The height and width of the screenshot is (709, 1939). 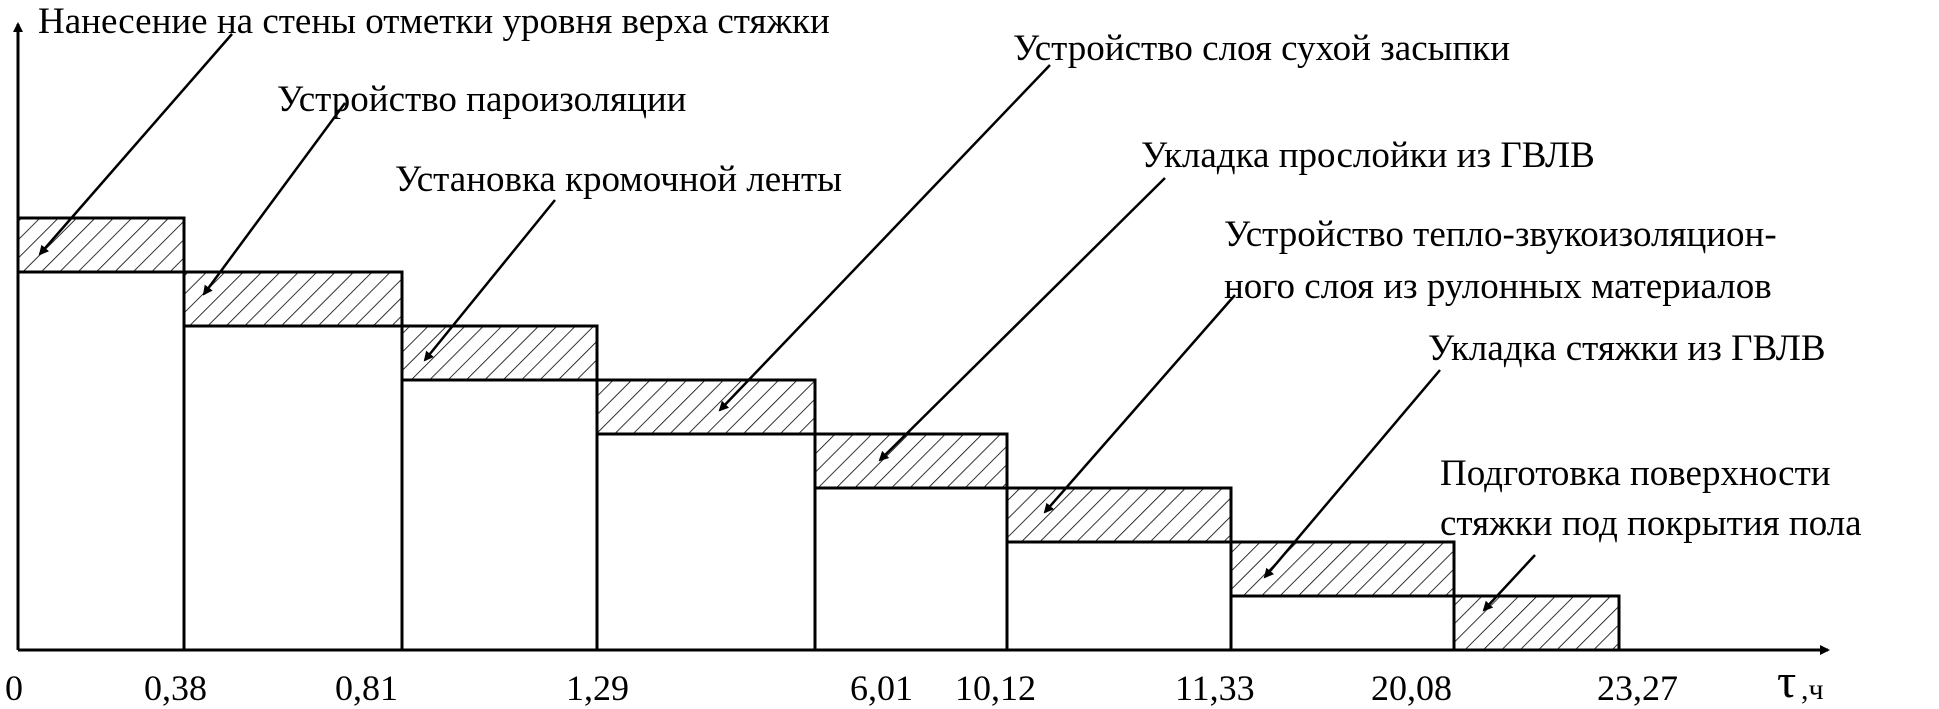 I want to click on tick-label: 0,38, so click(x=175, y=688).